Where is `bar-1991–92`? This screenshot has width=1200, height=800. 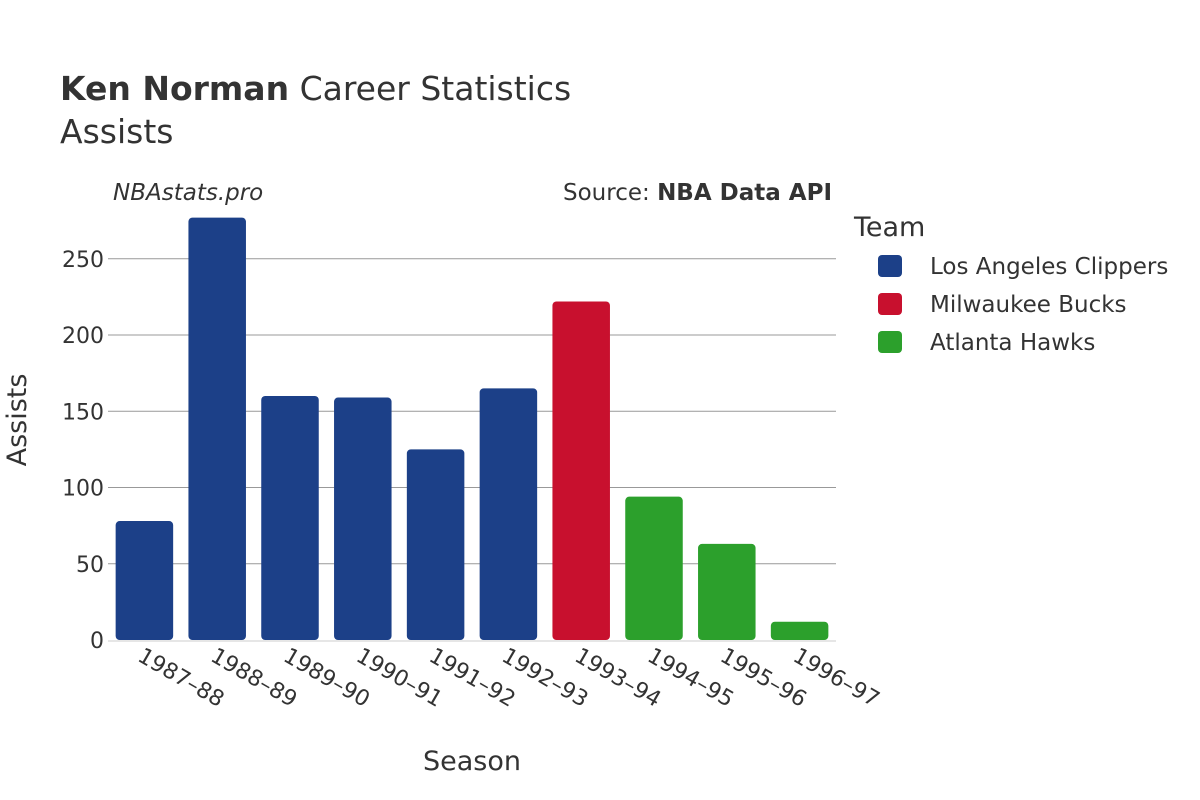
bar-1991–92 is located at coordinates (435, 544).